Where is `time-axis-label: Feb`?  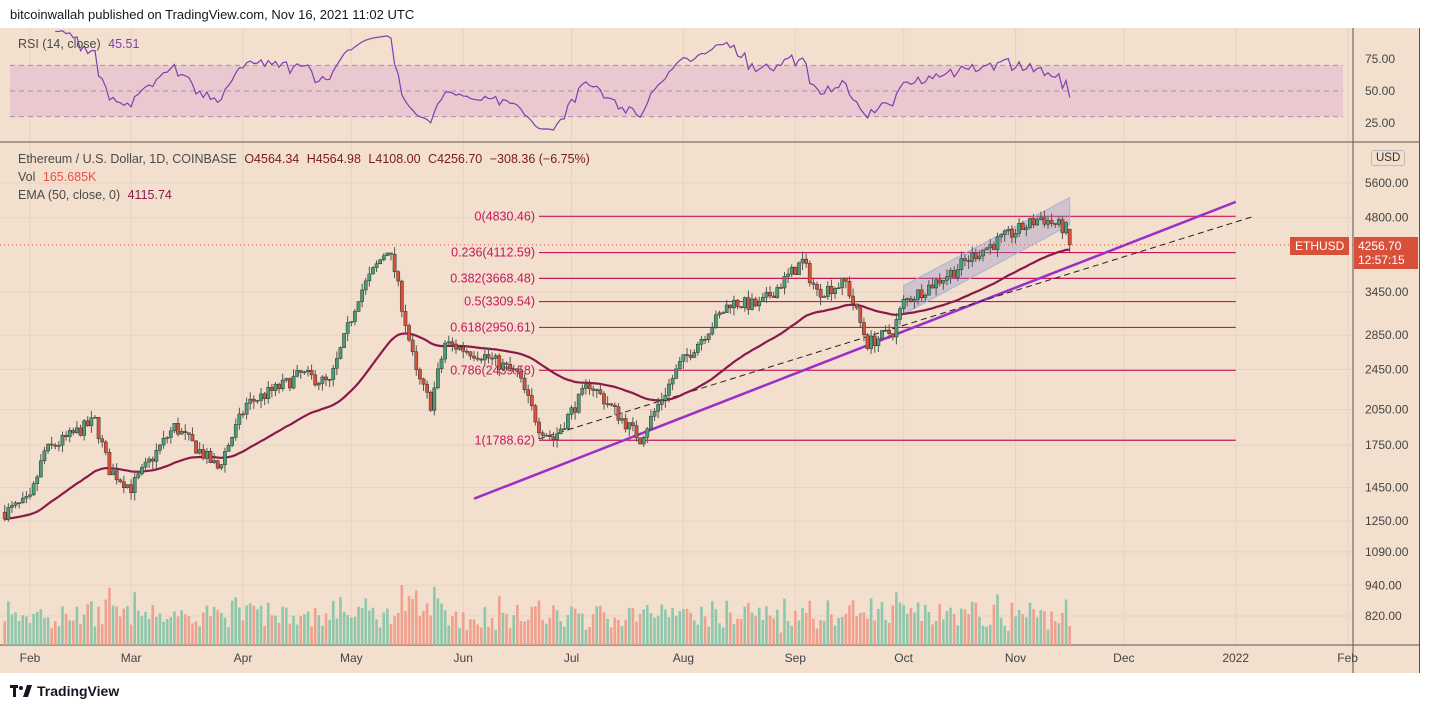 time-axis-label: Feb is located at coordinates (30, 658).